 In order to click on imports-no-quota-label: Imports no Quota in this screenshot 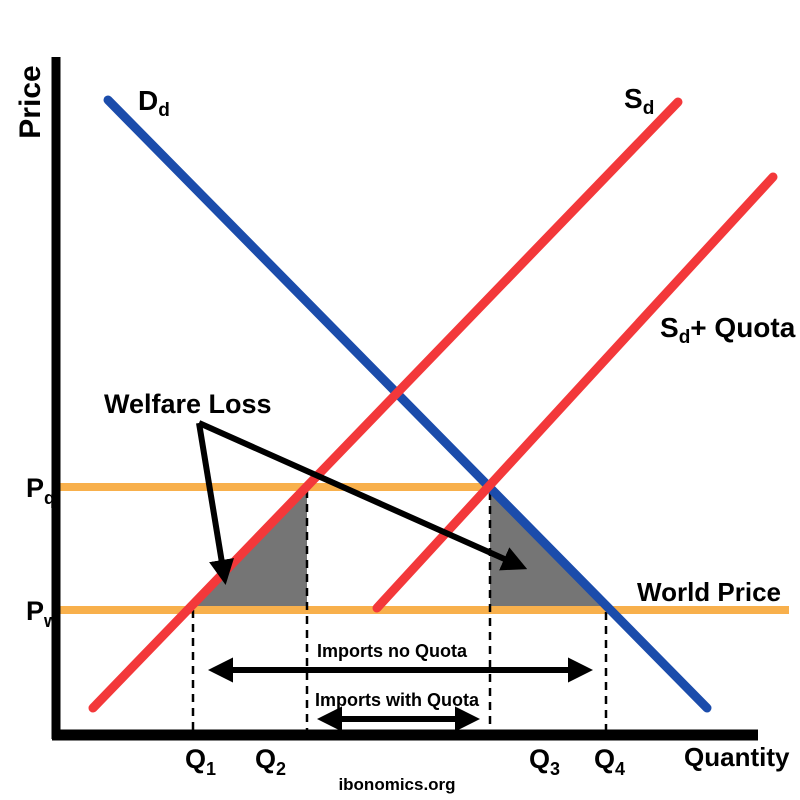, I will do `click(392, 651)`.